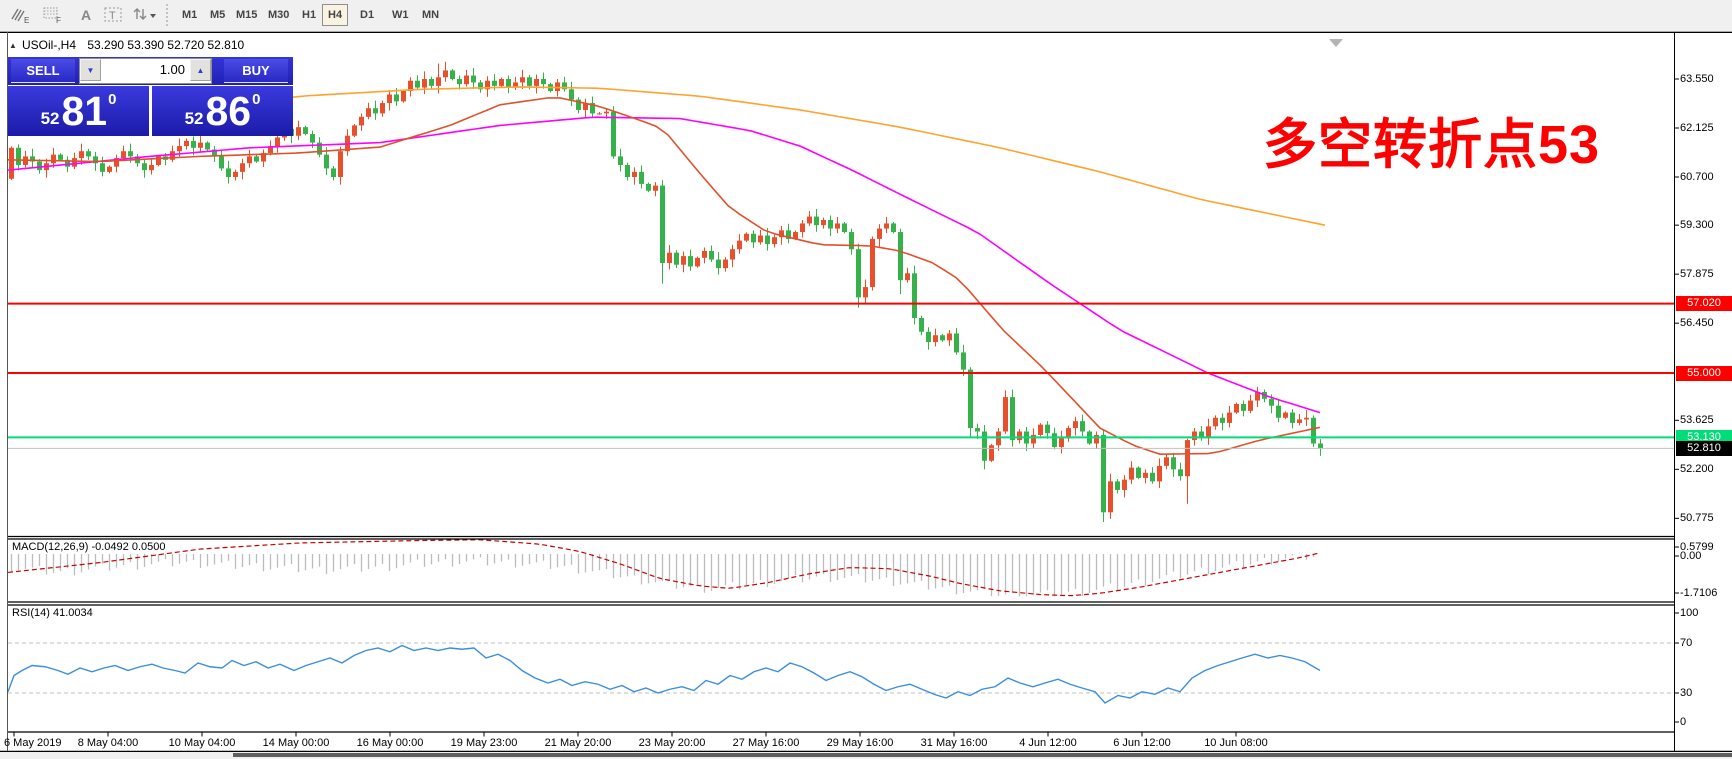 This screenshot has width=1732, height=759. Describe the element at coordinates (13, 45) in the screenshot. I see `collapse-panel-arrow-icon: ▲` at that location.